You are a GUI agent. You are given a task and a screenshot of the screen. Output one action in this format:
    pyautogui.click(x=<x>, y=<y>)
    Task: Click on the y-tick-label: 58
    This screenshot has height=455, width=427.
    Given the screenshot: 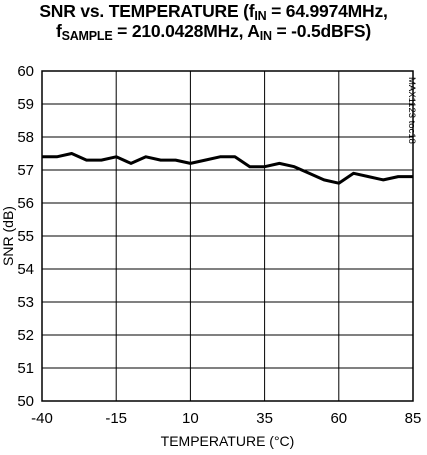 What is the action you would take?
    pyautogui.click(x=25, y=137)
    